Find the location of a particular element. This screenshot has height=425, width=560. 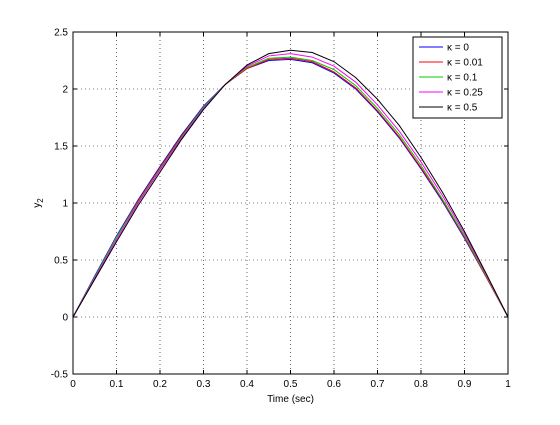

x-tick-label: 0 is located at coordinates (73, 384).